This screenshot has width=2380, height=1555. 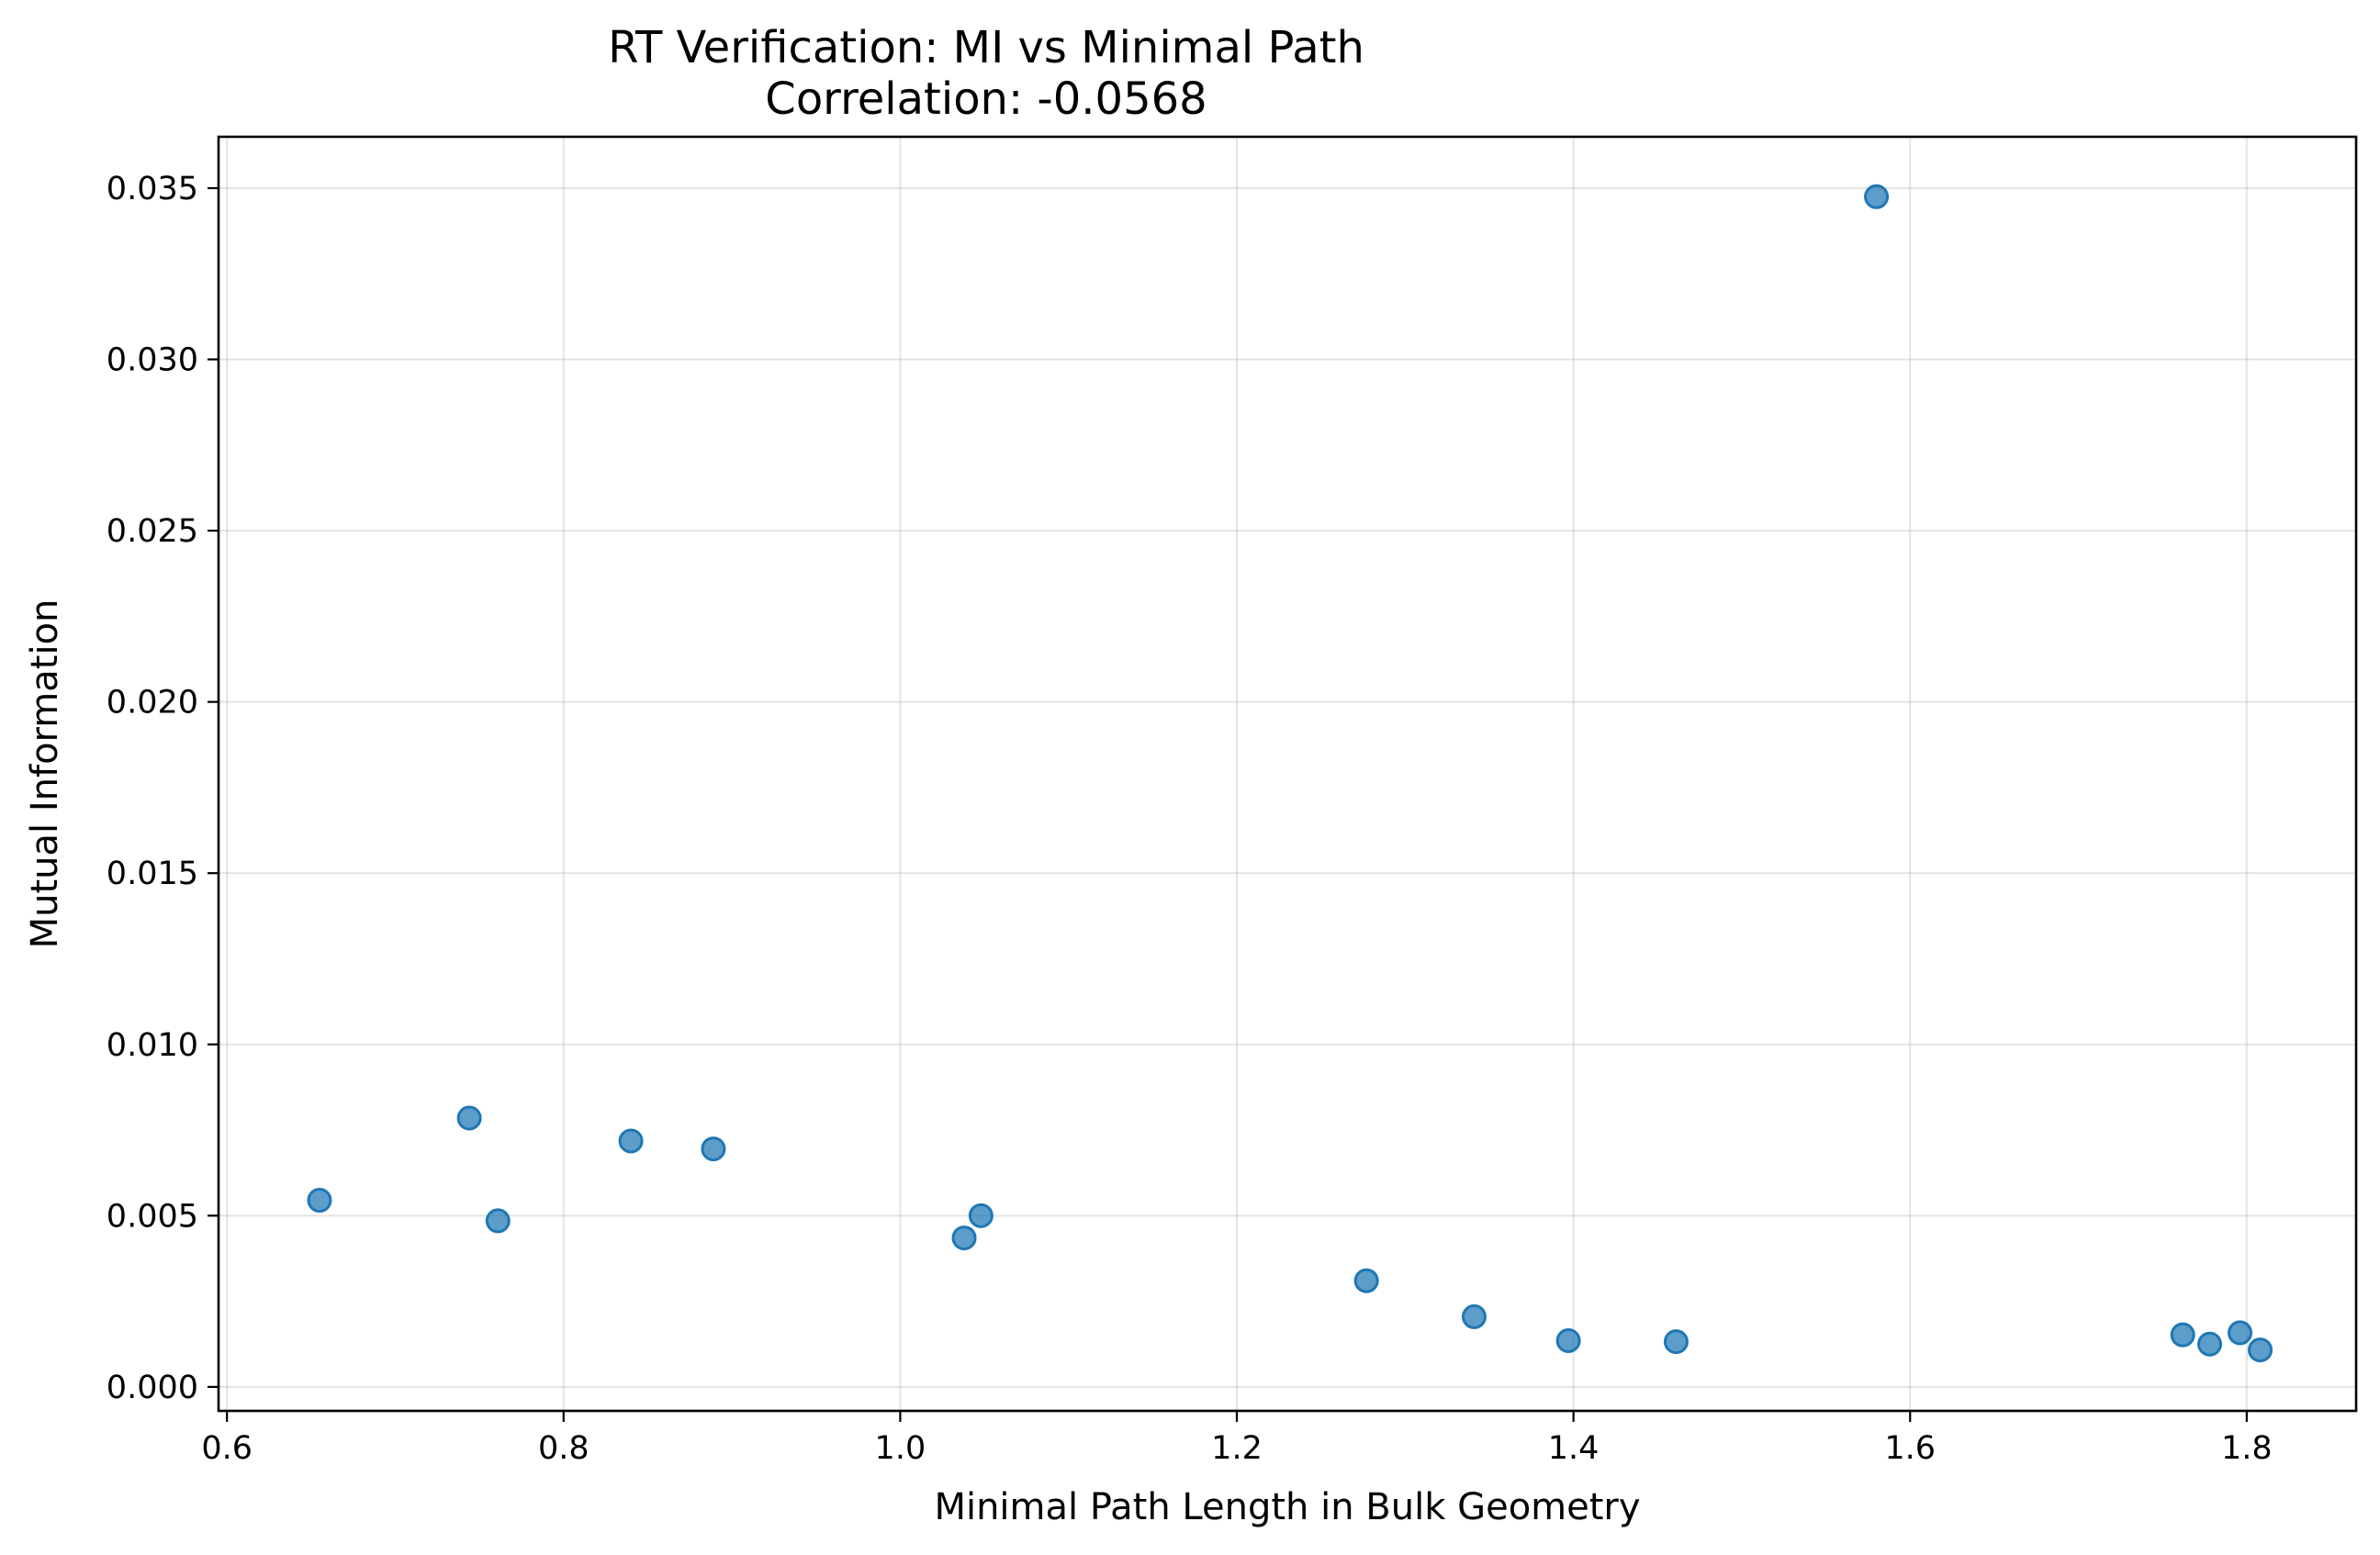 What do you see at coordinates (152, 1216) in the screenshot?
I see `y-tick-label: 0.005` at bounding box center [152, 1216].